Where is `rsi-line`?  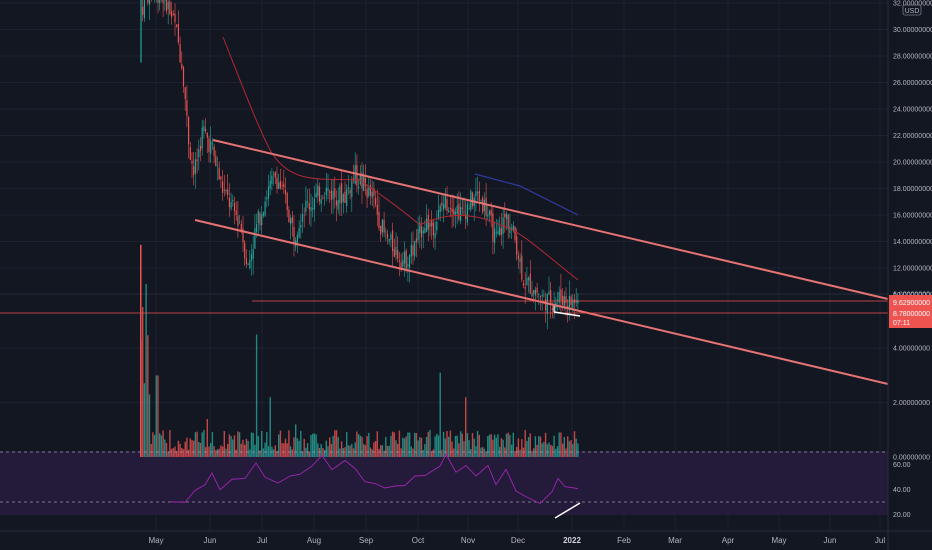
rsi-line is located at coordinates (374, 479).